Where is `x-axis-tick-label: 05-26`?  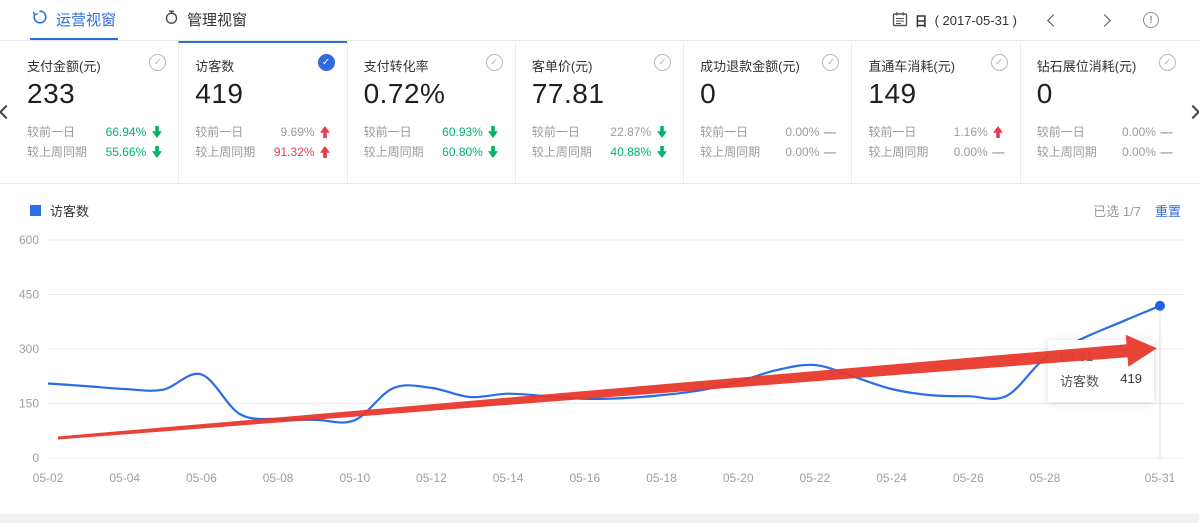
x-axis-tick-label: 05-26 is located at coordinates (968, 478).